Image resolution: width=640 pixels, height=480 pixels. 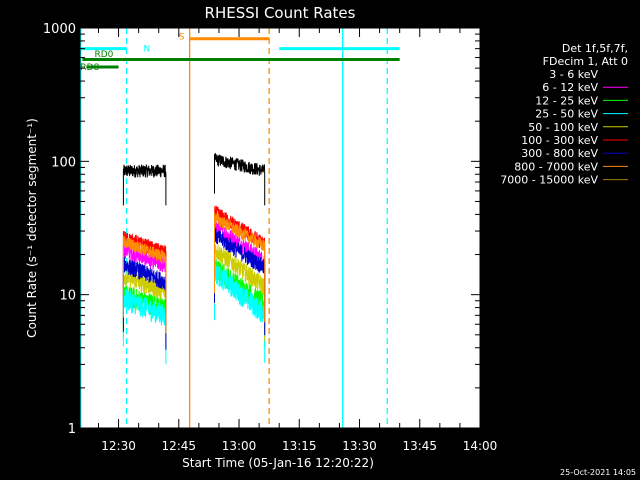 What do you see at coordinates (89, 68) in the screenshot?
I see `flag-label-rd8: RD8` at bounding box center [89, 68].